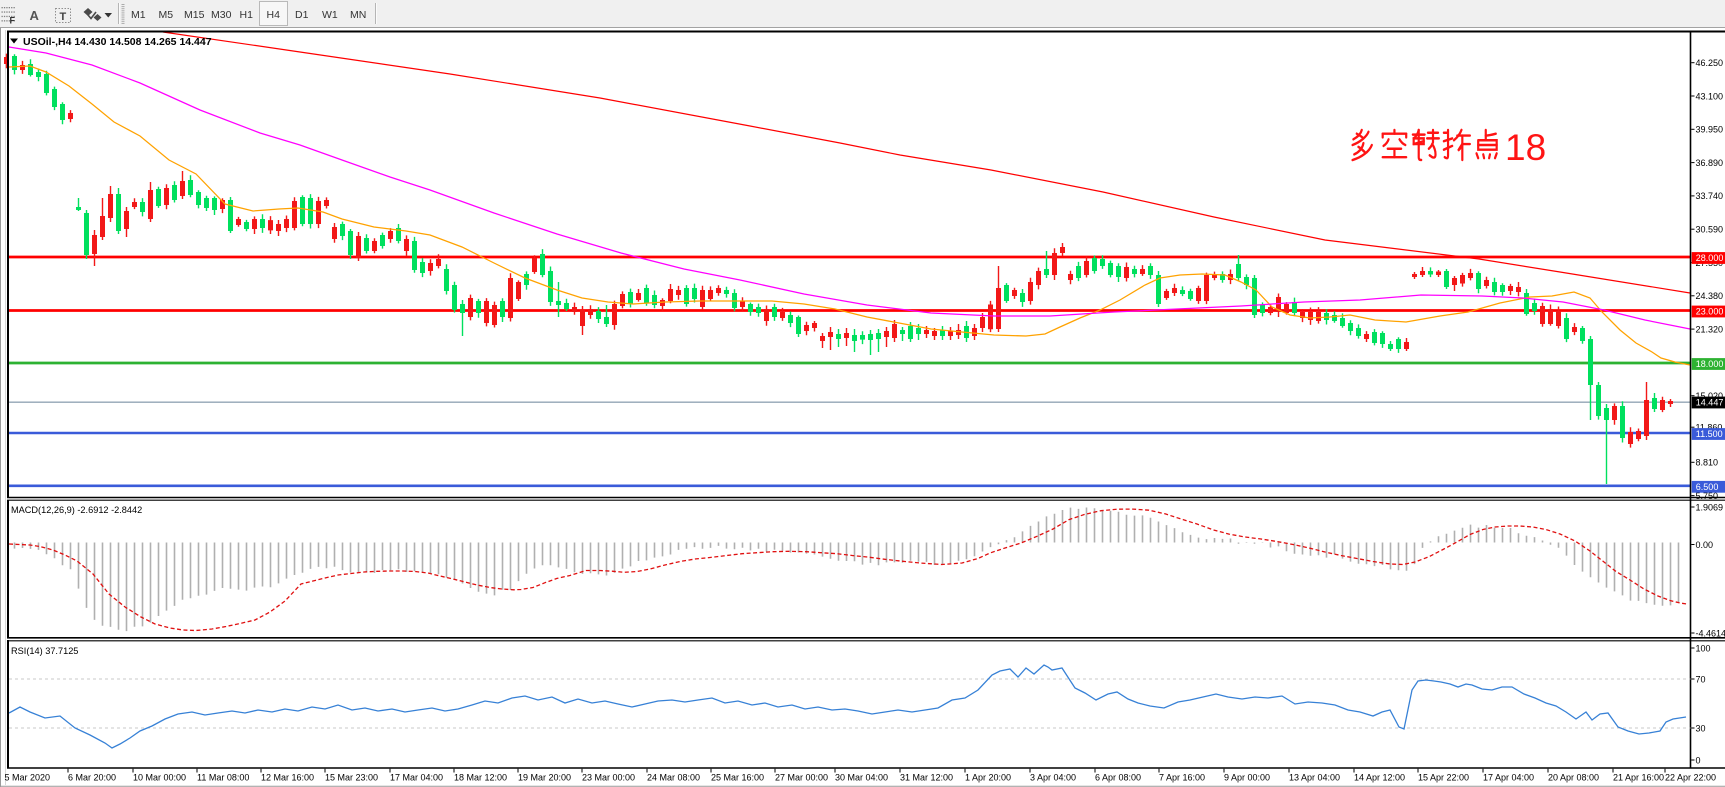 Image resolution: width=1725 pixels, height=787 pixels. What do you see at coordinates (44, 651) in the screenshot?
I see `svg-text: RSI(14) 37.7125` at bounding box center [44, 651].